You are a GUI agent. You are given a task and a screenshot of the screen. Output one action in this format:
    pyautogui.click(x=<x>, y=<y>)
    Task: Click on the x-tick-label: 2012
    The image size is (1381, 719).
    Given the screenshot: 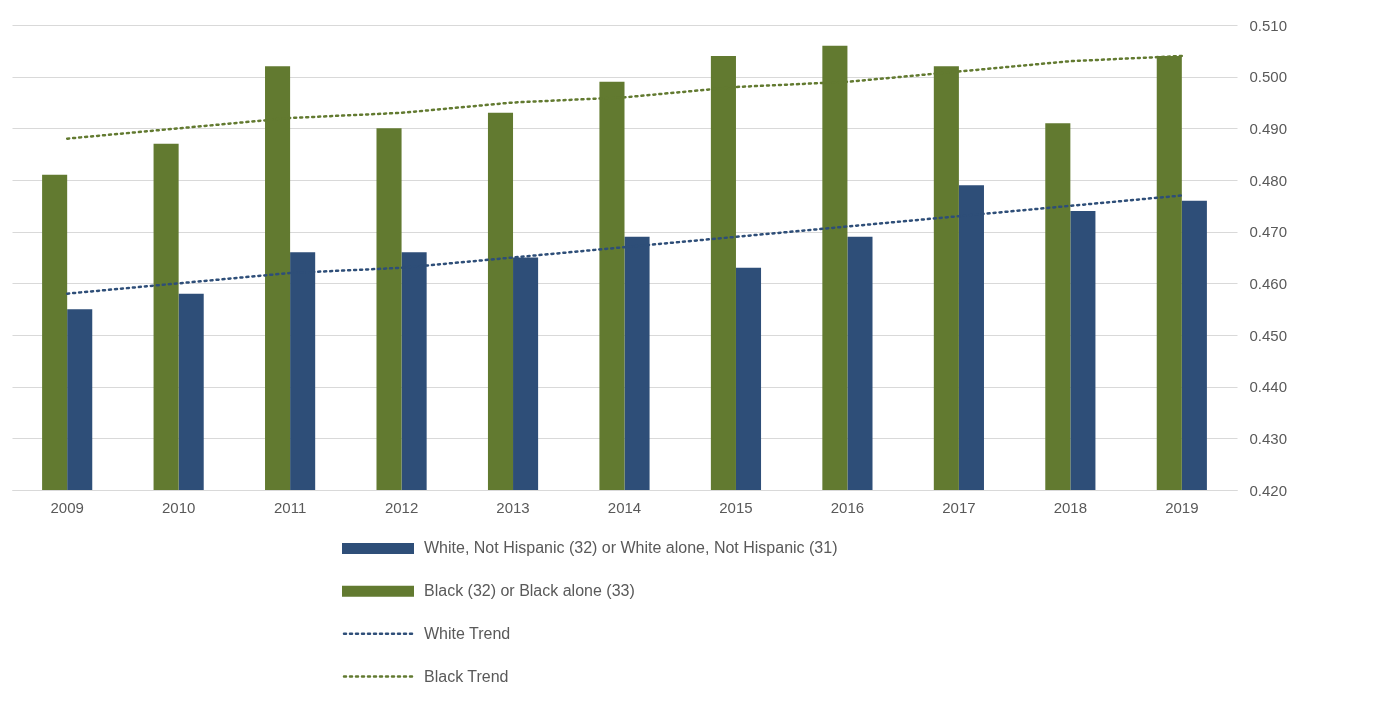 What is the action you would take?
    pyautogui.click(x=401, y=507)
    